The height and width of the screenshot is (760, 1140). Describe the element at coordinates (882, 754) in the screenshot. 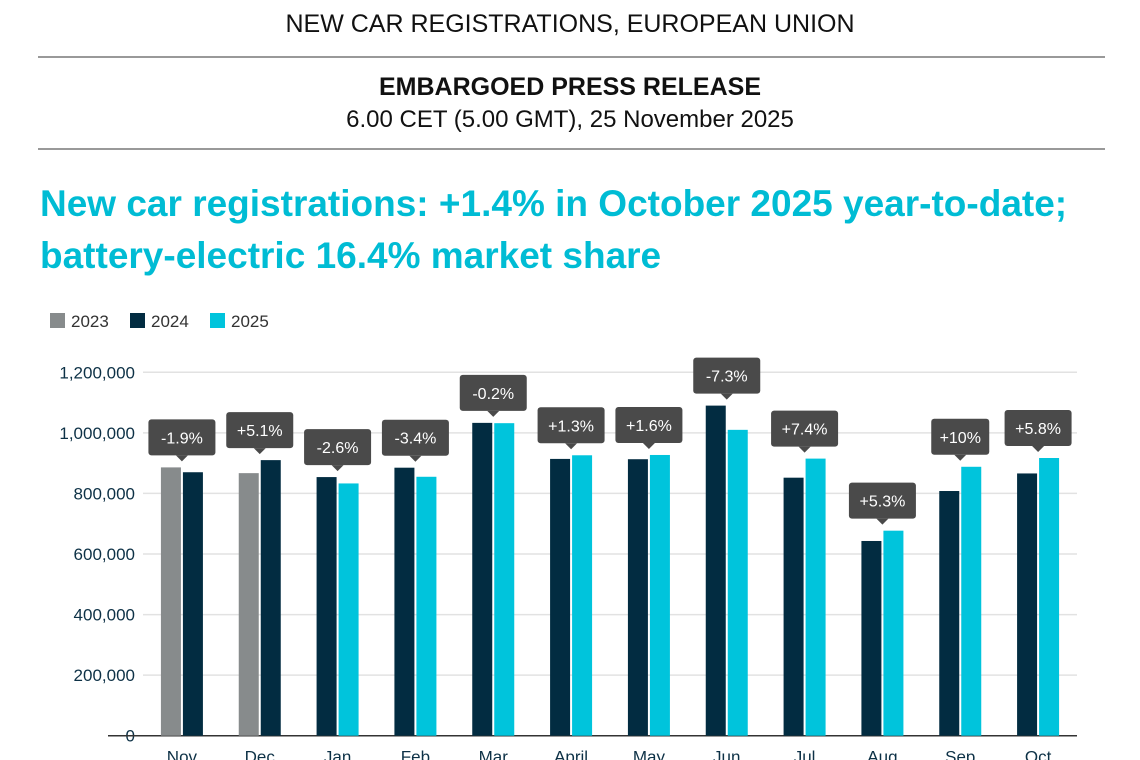

I see `x-tick-label: Aug` at that location.